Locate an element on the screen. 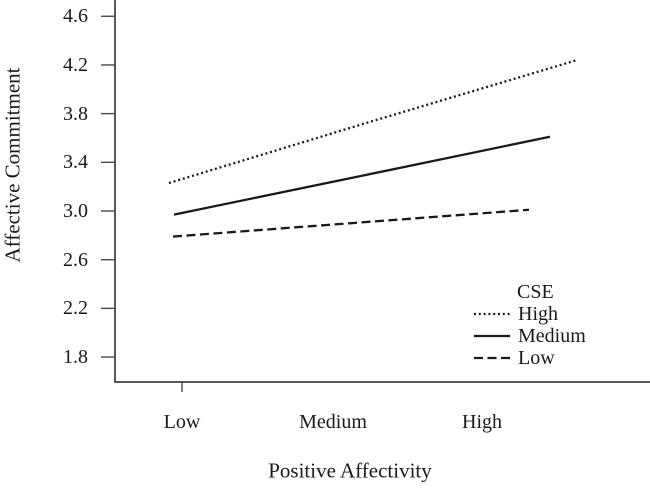 The width and height of the screenshot is (650, 489). legend-solid-line-icon is located at coordinates (492, 336).